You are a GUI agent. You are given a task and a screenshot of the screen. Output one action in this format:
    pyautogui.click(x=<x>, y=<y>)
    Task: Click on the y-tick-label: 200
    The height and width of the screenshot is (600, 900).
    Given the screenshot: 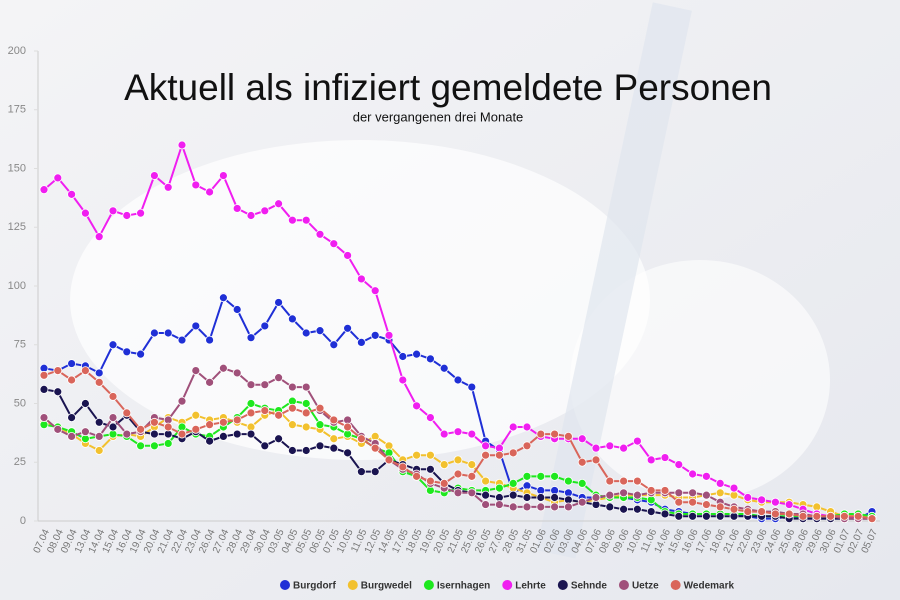 What is the action you would take?
    pyautogui.click(x=17, y=51)
    